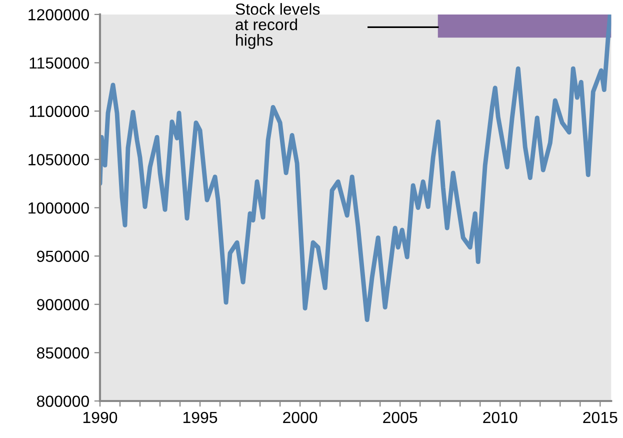 Image resolution: width=623 pixels, height=438 pixels. Describe the element at coordinates (59, 112) in the screenshot. I see `y-tick-label: 1100000` at that location.